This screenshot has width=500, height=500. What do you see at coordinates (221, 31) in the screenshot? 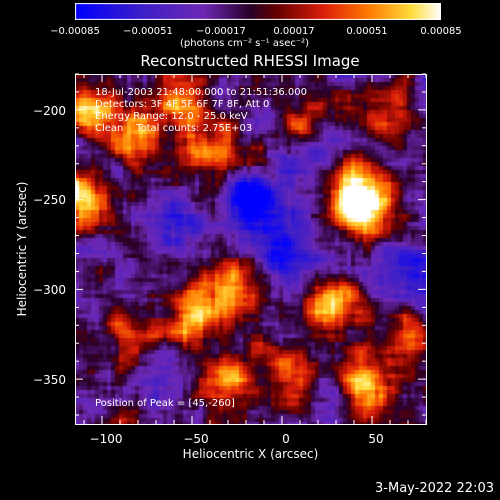
I see `colorbar-tick: −0.00017` at bounding box center [221, 31].